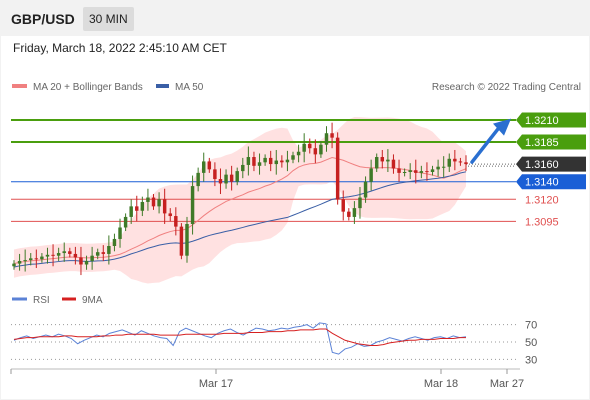 The image size is (590, 400). Describe the element at coordinates (43, 19) in the screenshot. I see `instrument-title: GBP/USD` at that location.